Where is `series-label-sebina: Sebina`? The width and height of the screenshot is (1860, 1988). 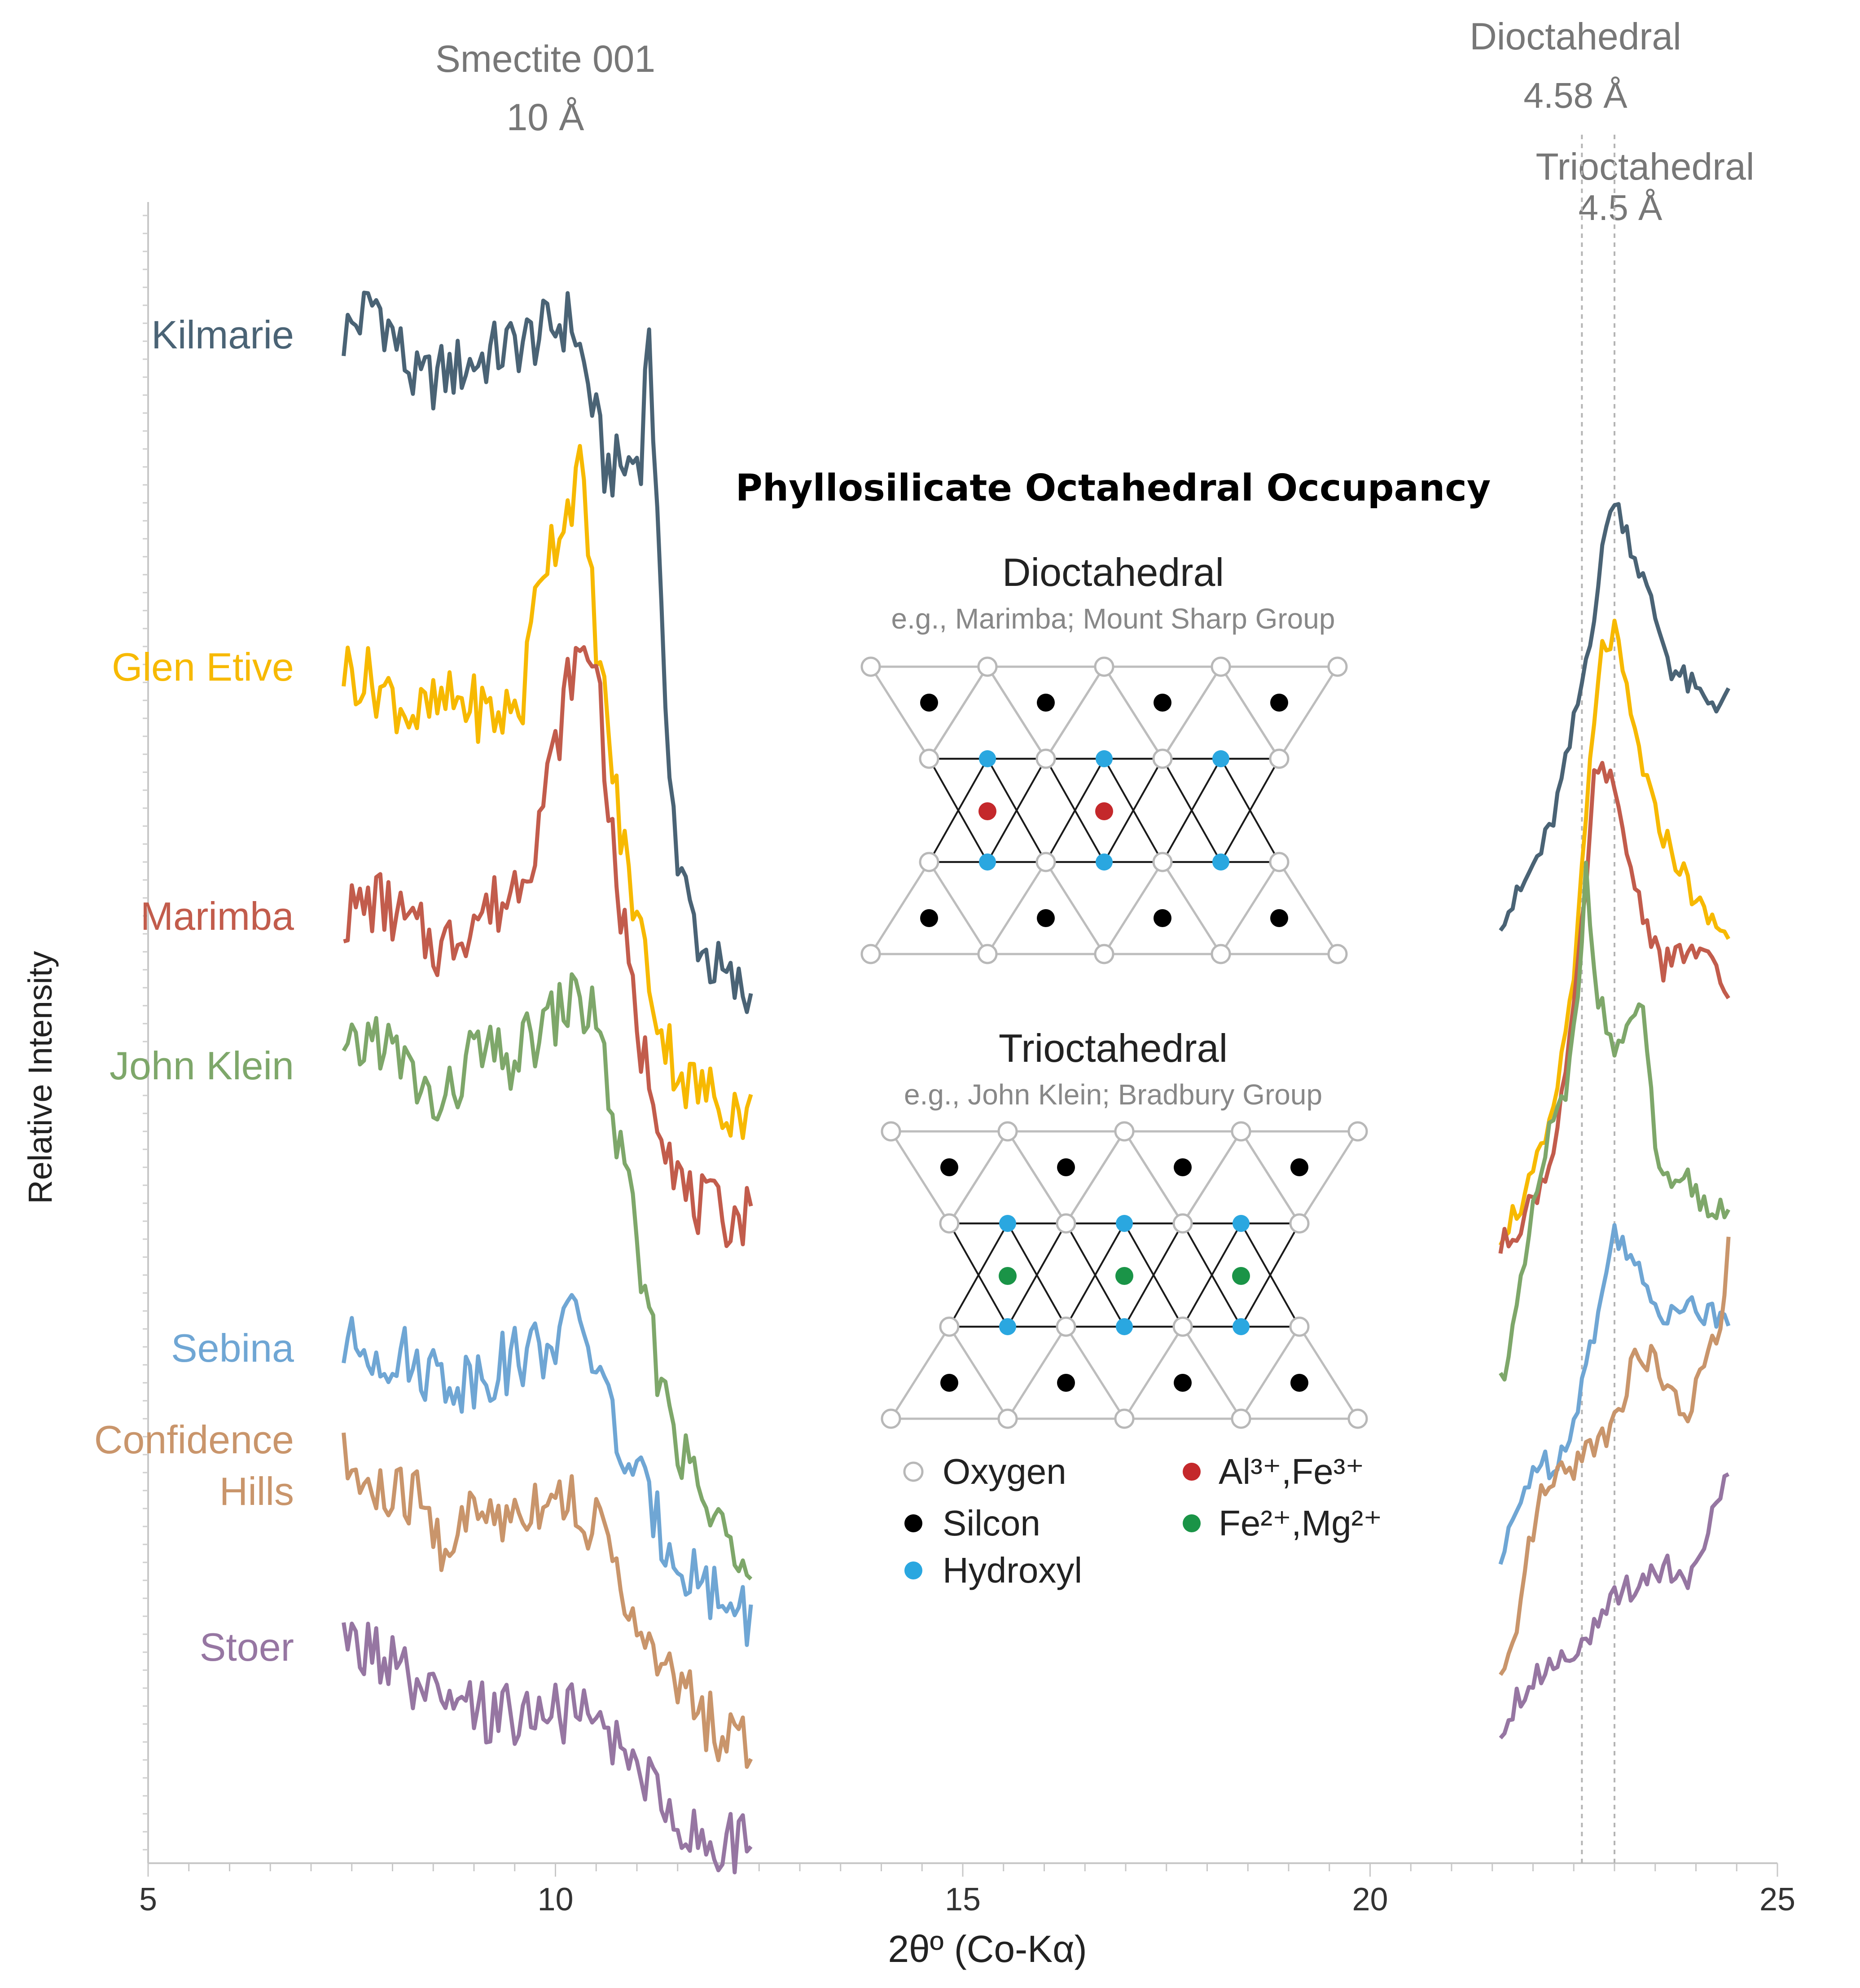
series-label-sebina: Sebina is located at coordinates (232, 1348).